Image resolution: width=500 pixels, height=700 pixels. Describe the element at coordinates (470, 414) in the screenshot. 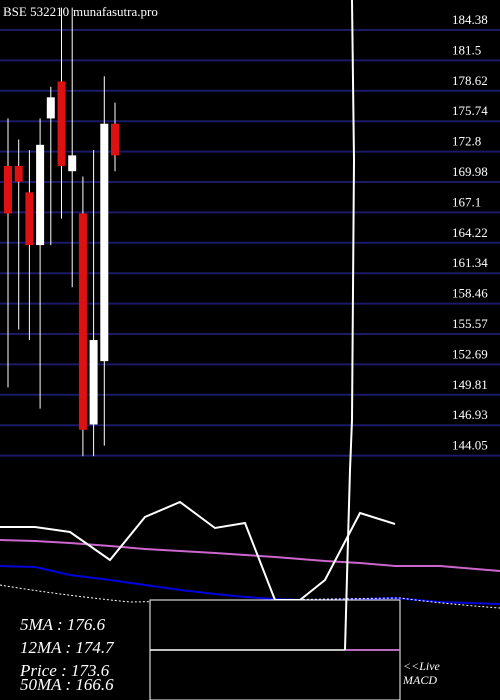

I see `price-tick-label: 146.93` at that location.